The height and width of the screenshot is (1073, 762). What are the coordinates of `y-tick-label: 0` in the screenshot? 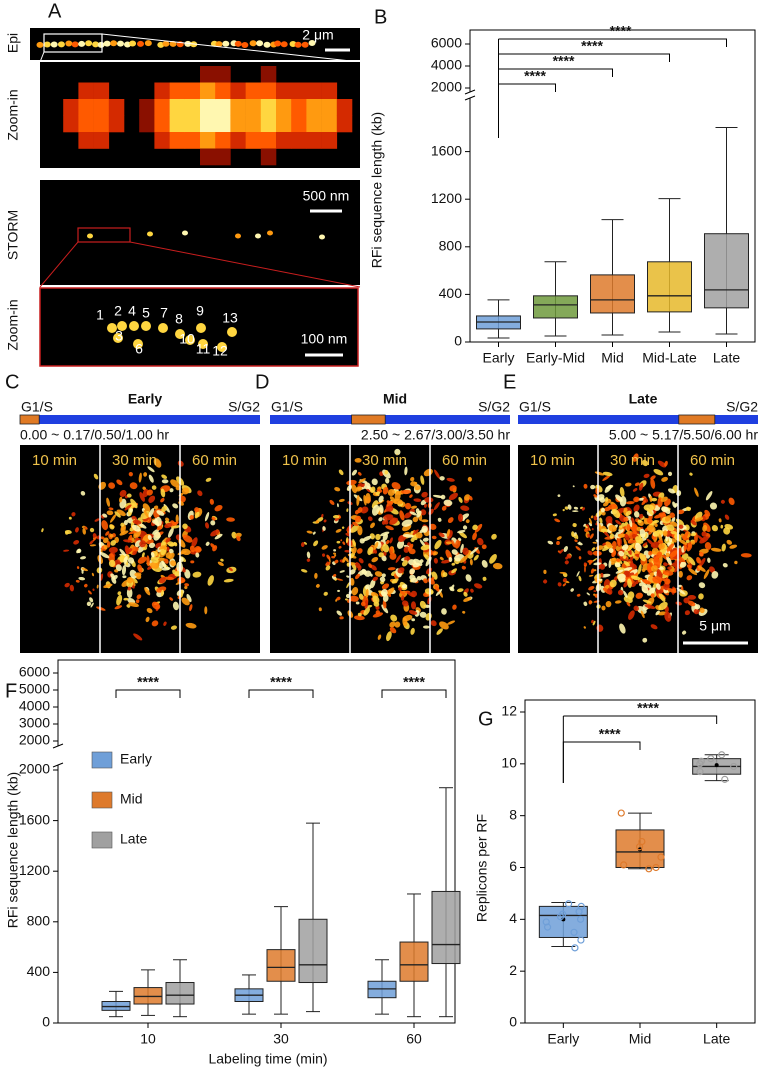 It's located at (513, 1022).